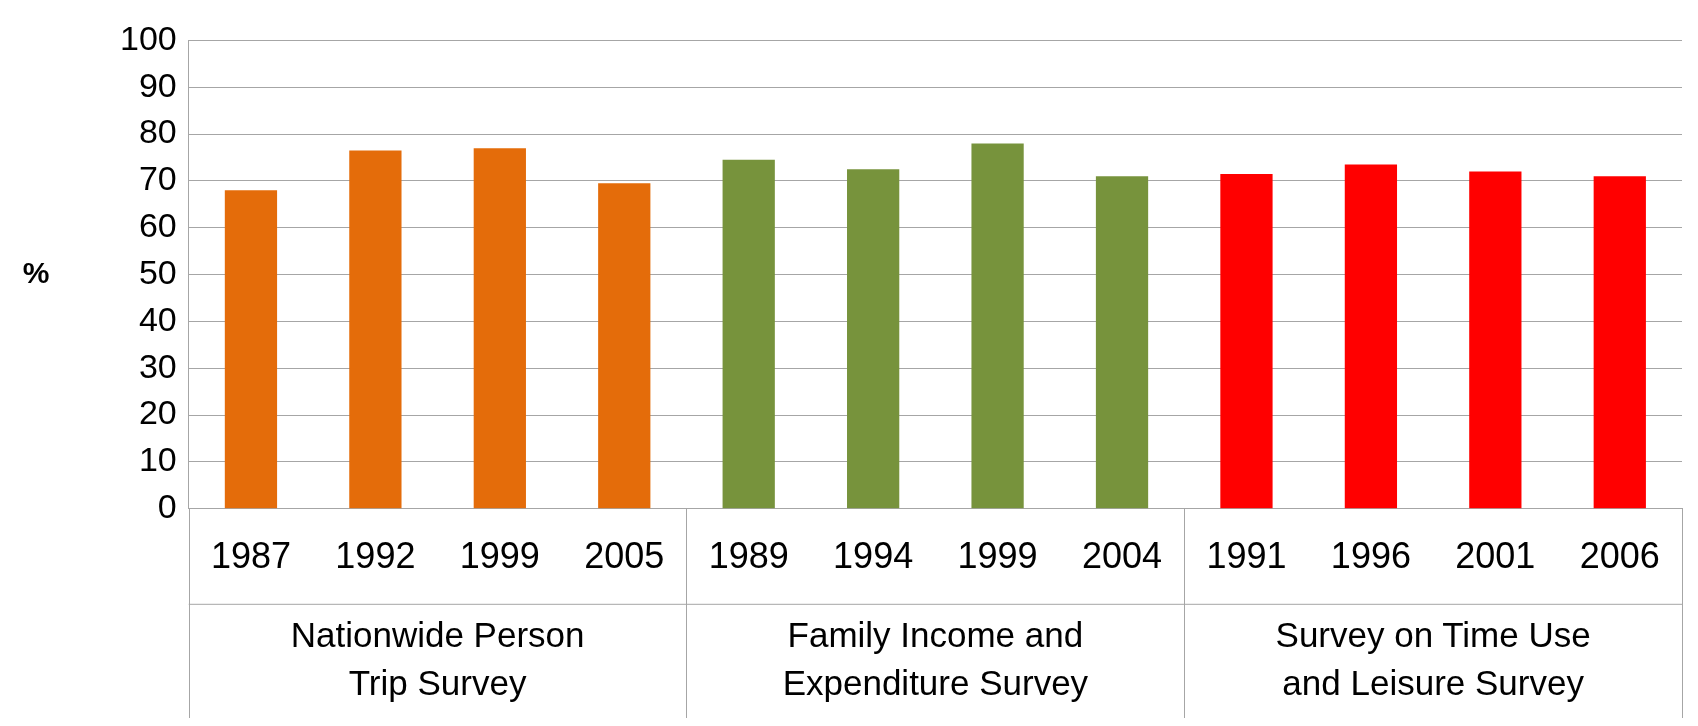 The width and height of the screenshot is (1698, 726). Describe the element at coordinates (157, 178) in the screenshot. I see `y-tick-label: 70` at that location.